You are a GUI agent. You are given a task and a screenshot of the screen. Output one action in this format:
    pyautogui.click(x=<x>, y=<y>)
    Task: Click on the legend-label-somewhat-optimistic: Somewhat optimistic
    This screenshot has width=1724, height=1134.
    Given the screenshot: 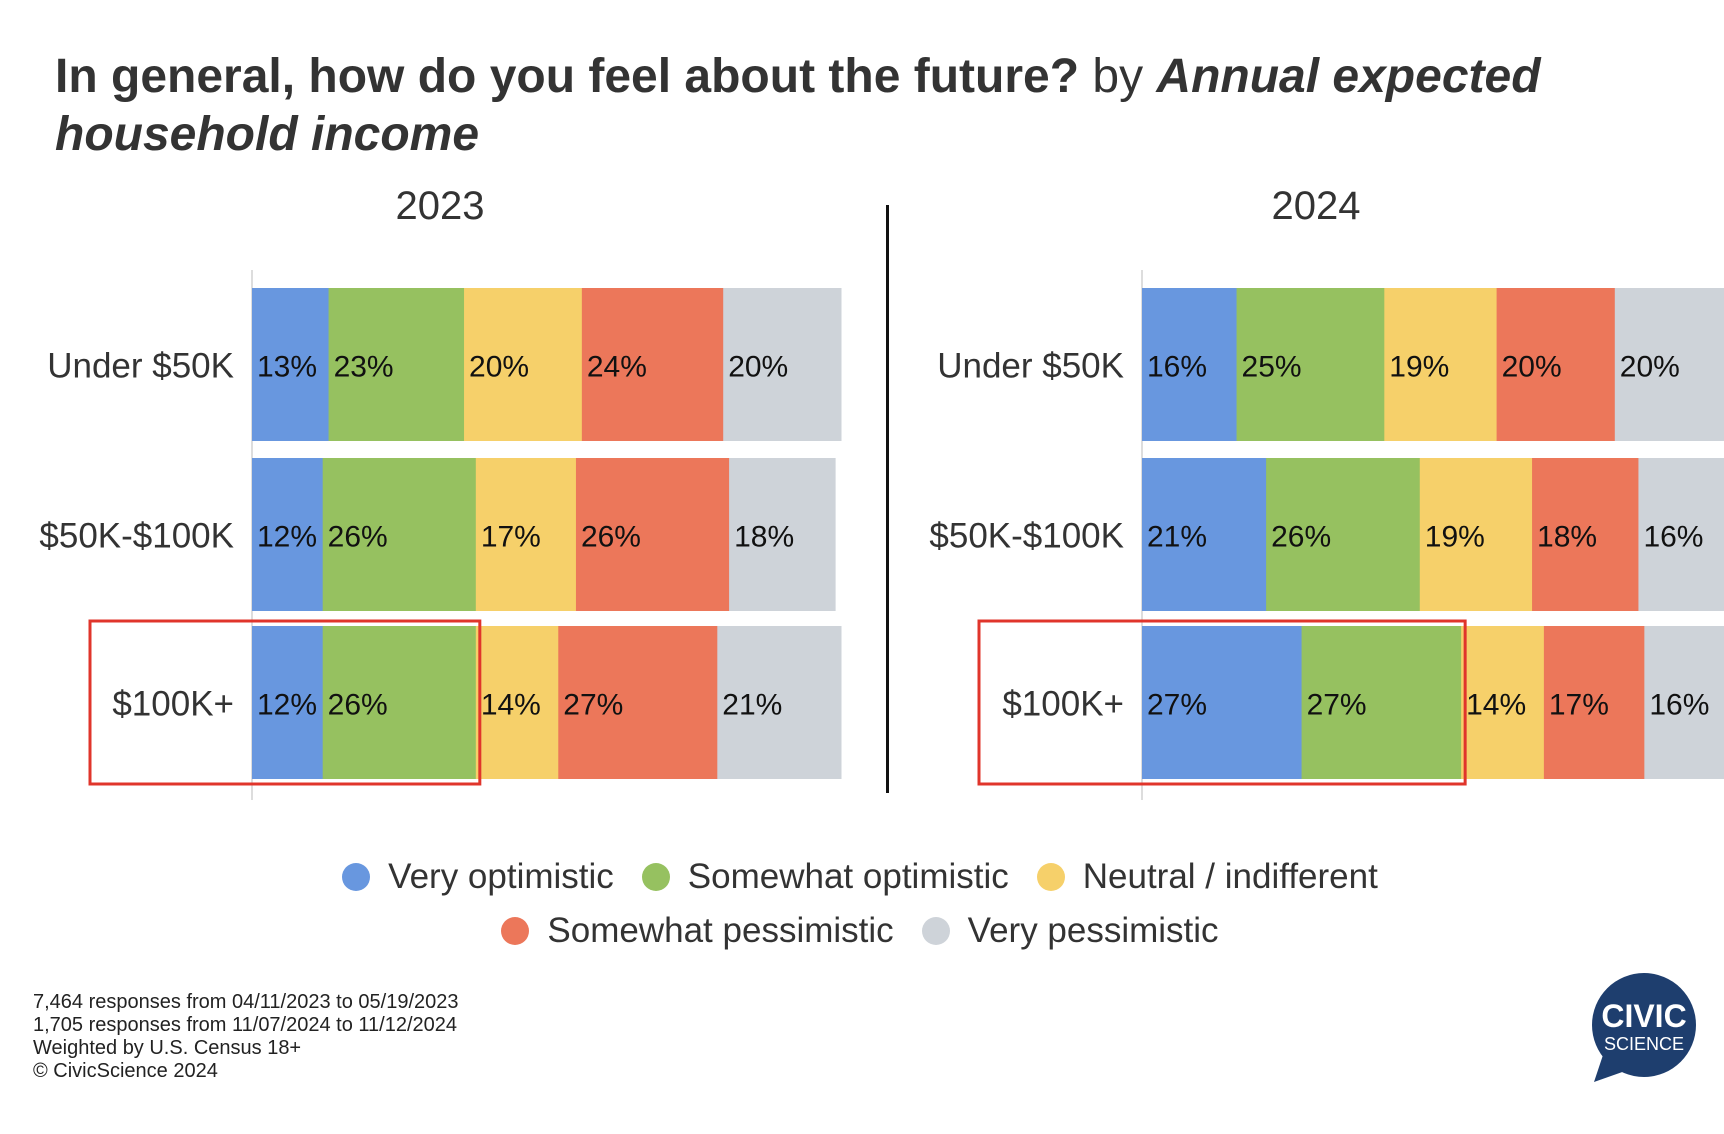 What is the action you would take?
    pyautogui.click(x=848, y=876)
    